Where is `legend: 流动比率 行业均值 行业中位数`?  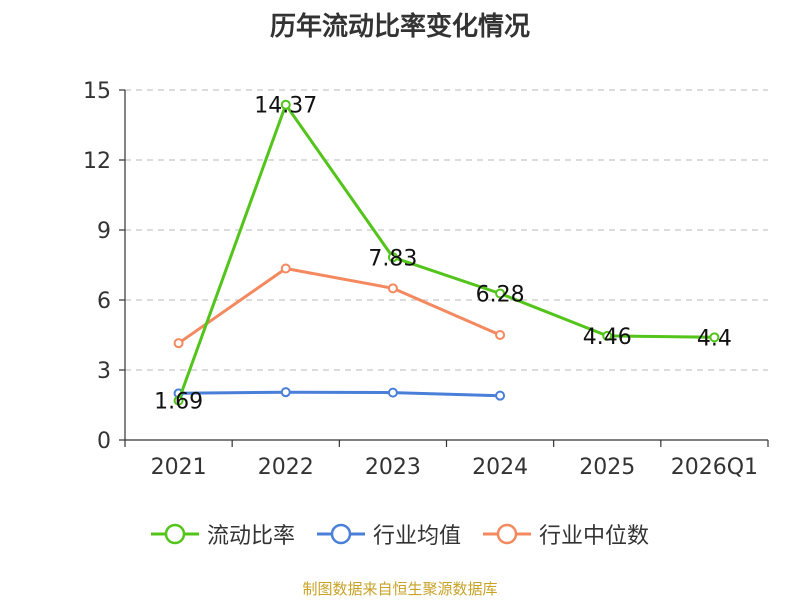
legend: 流动比率 行业均值 行业中位数 is located at coordinates (400, 534).